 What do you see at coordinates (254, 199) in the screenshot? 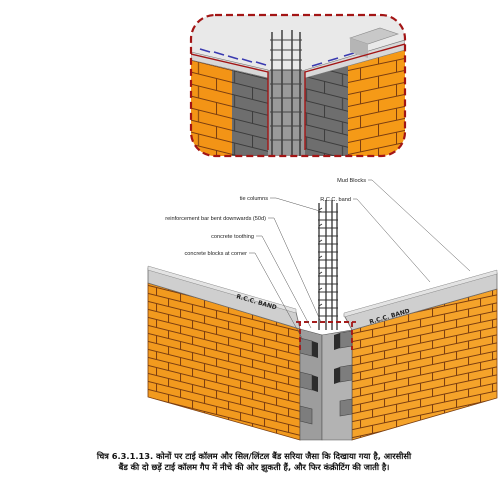
I see `label-tie-columns: tie columns` at bounding box center [254, 199].